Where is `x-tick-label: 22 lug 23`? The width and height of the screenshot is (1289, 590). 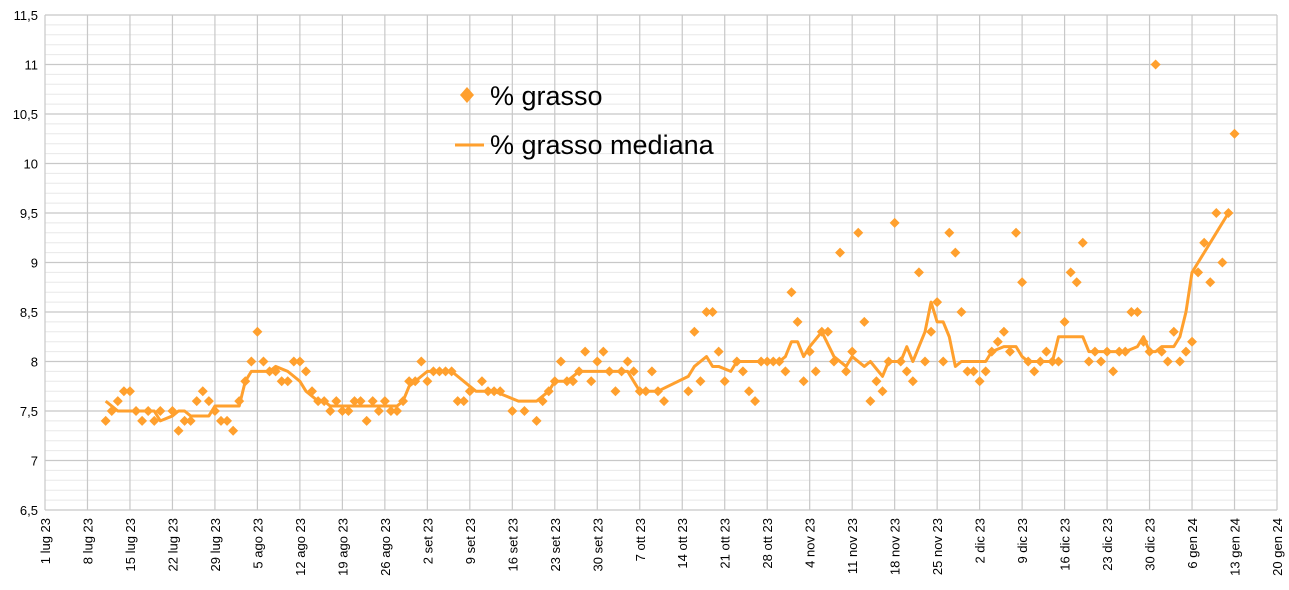
x-tick-label: 22 lug 23 is located at coordinates (172, 545).